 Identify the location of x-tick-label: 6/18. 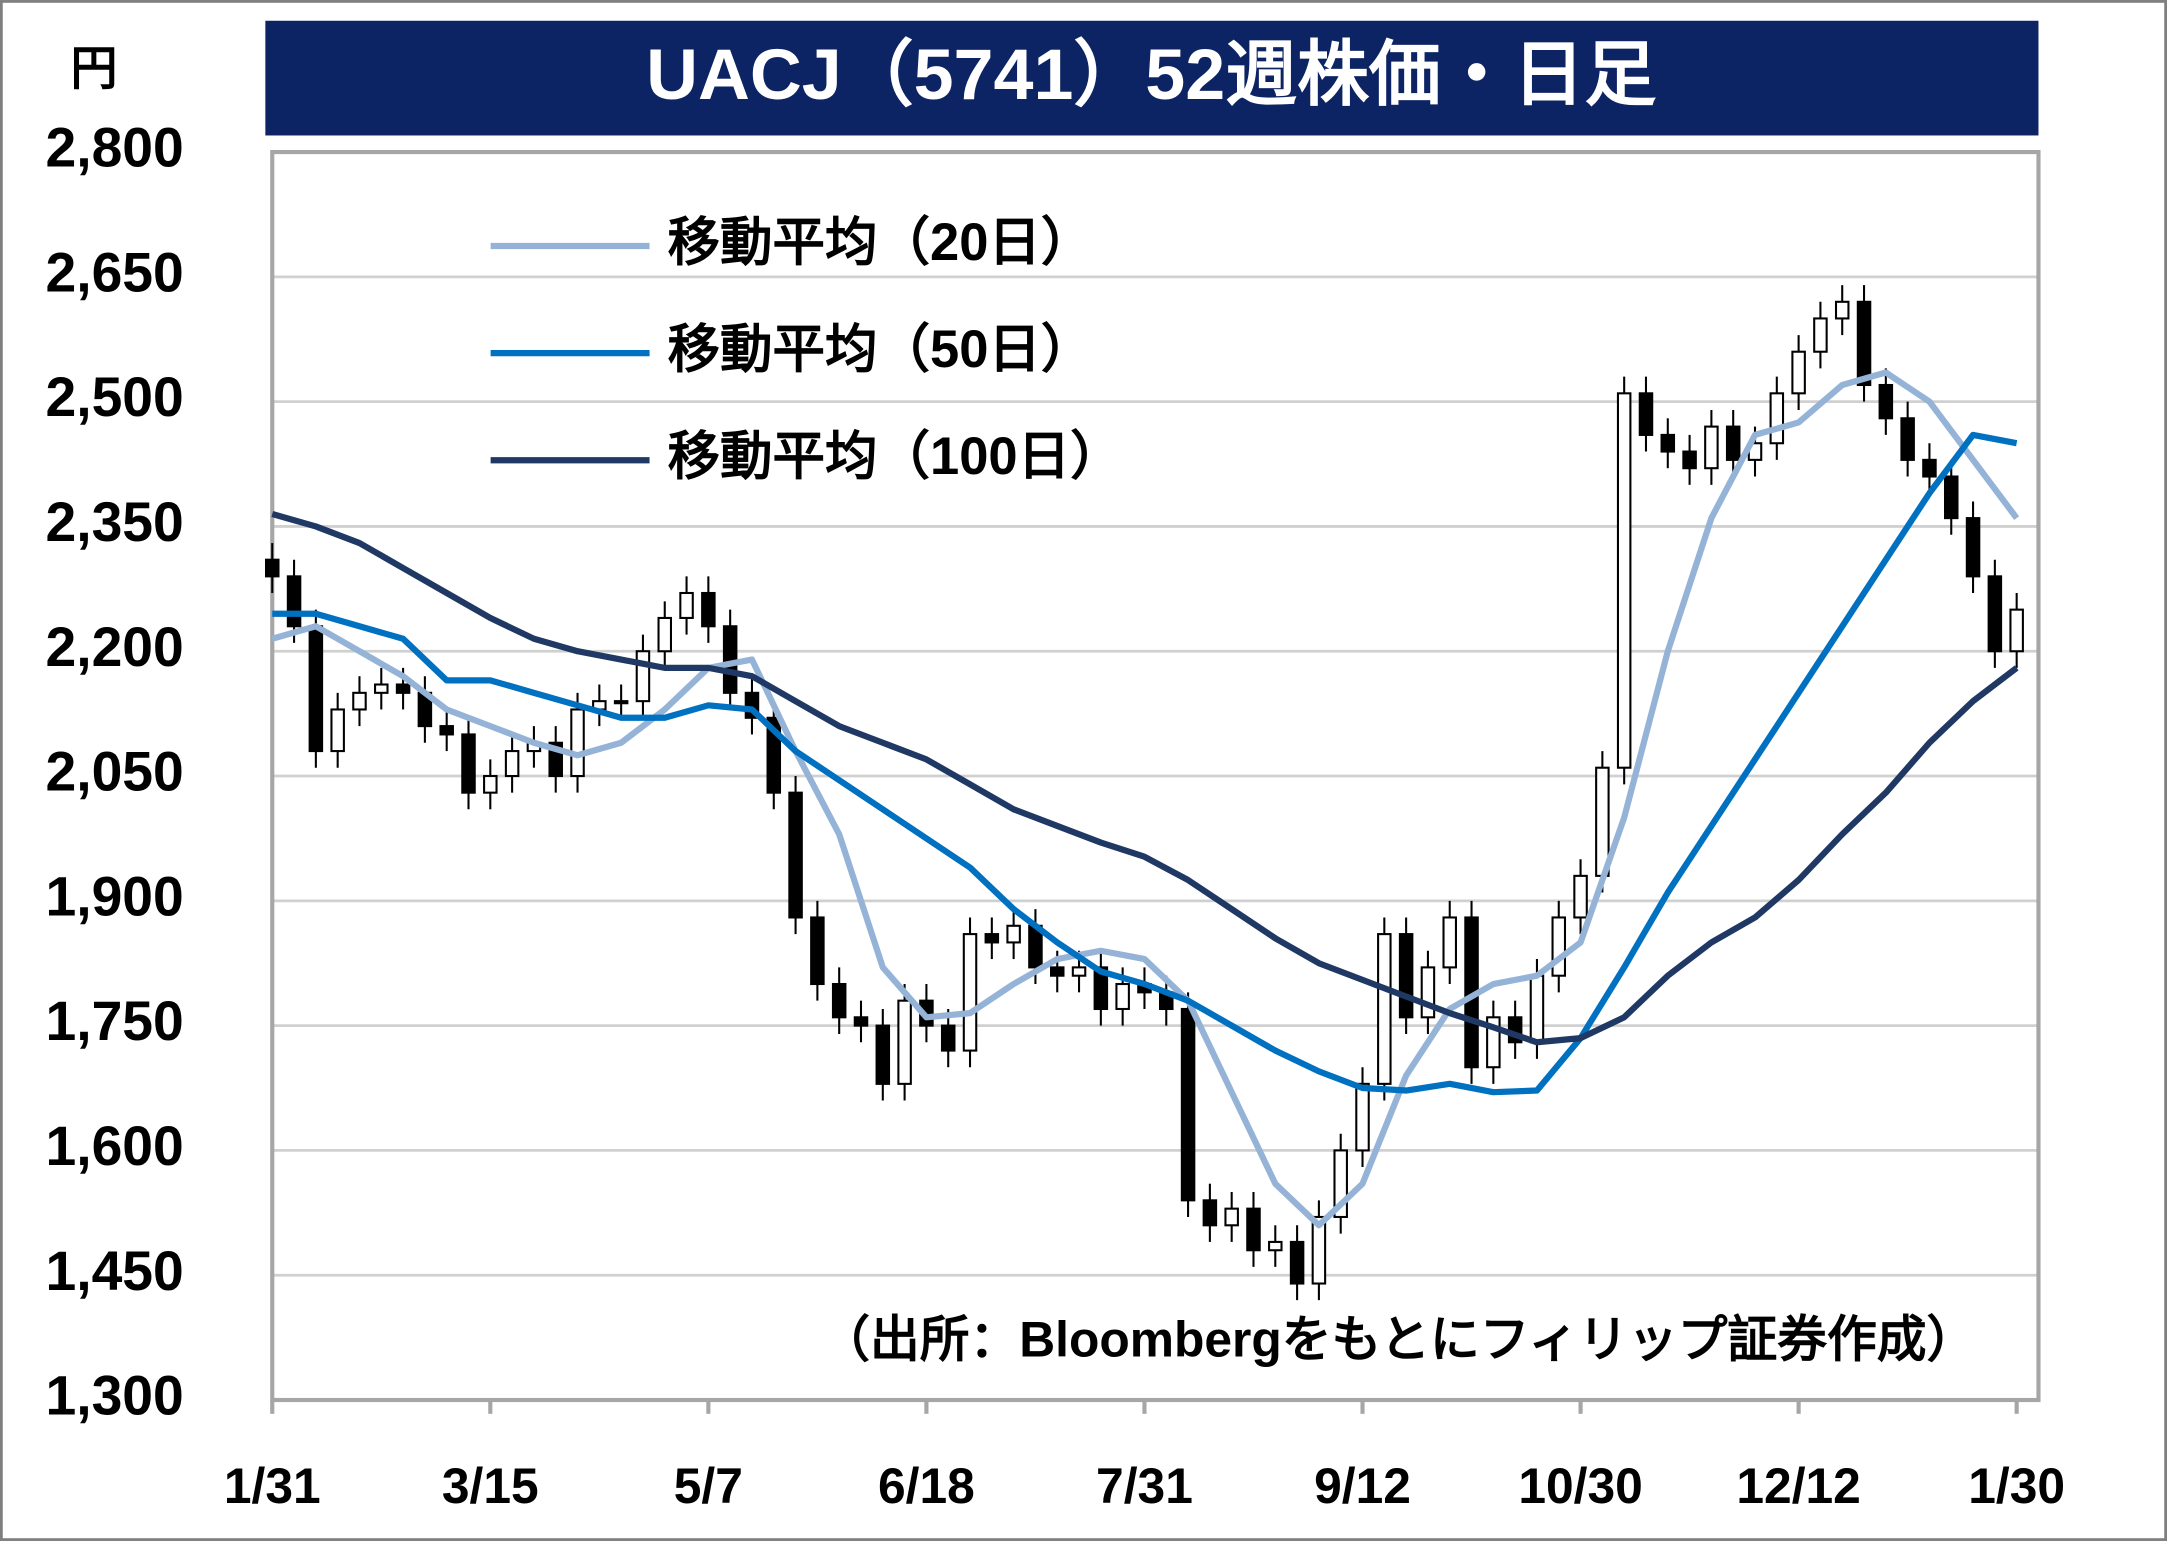
(926, 1486).